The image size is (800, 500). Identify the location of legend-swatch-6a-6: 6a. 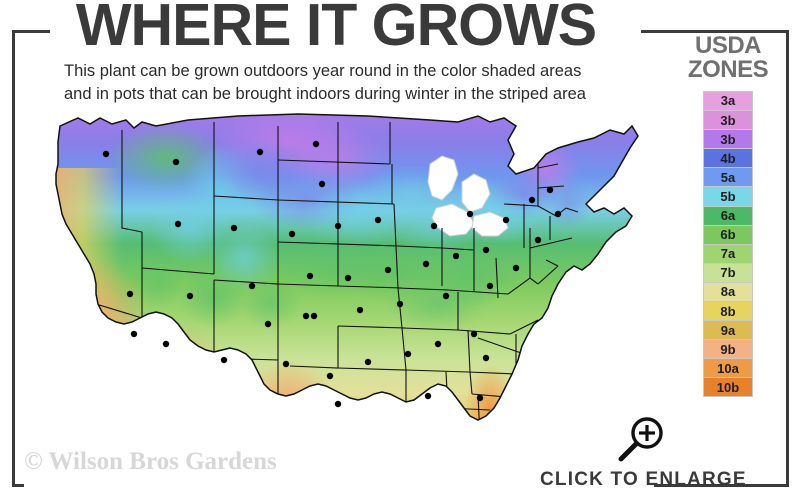
(728, 216).